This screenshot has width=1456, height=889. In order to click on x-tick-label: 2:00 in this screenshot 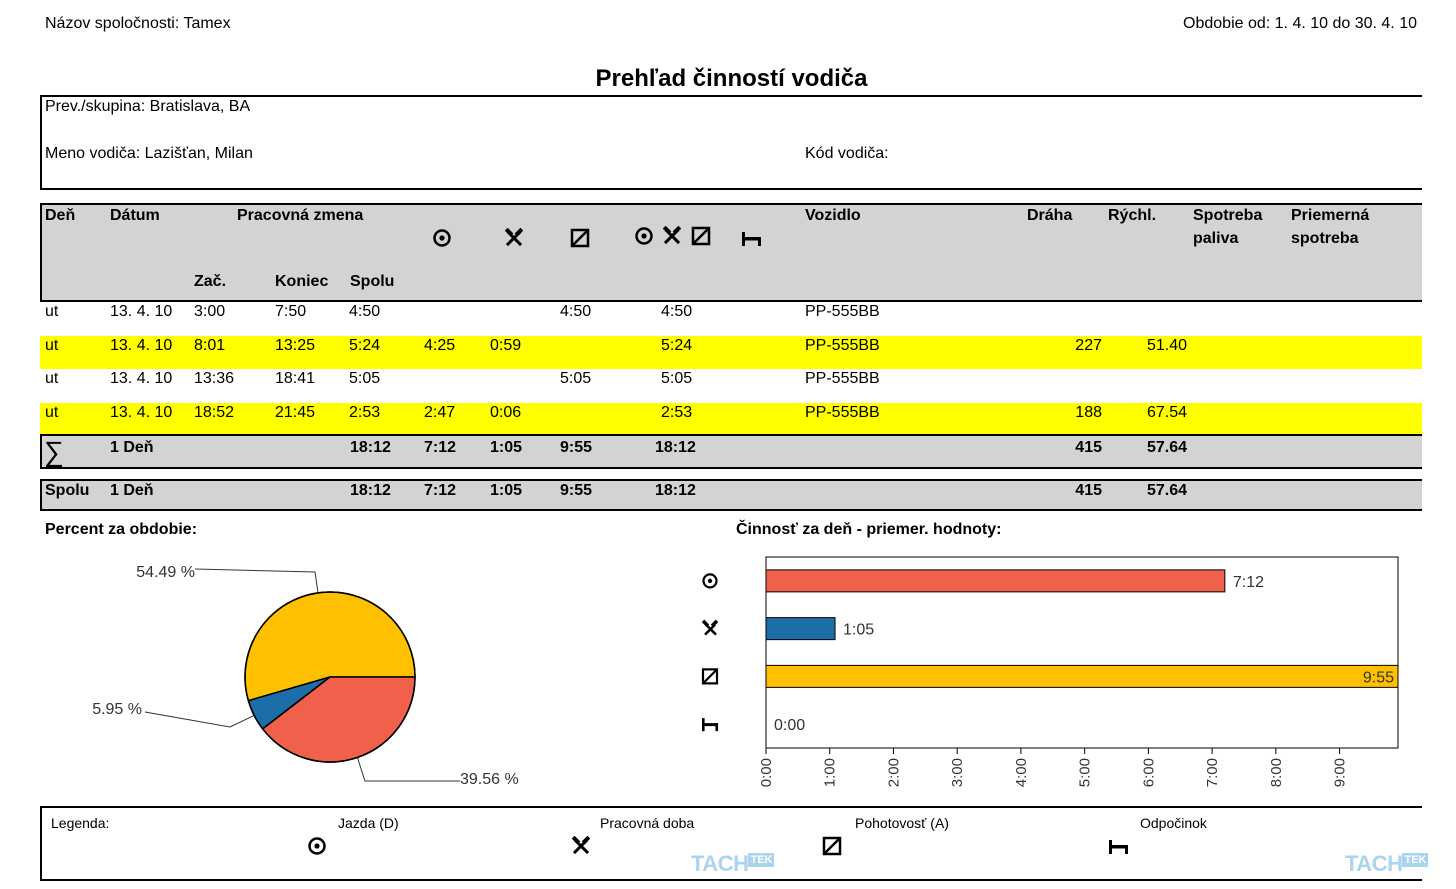, I will do `click(893, 772)`.